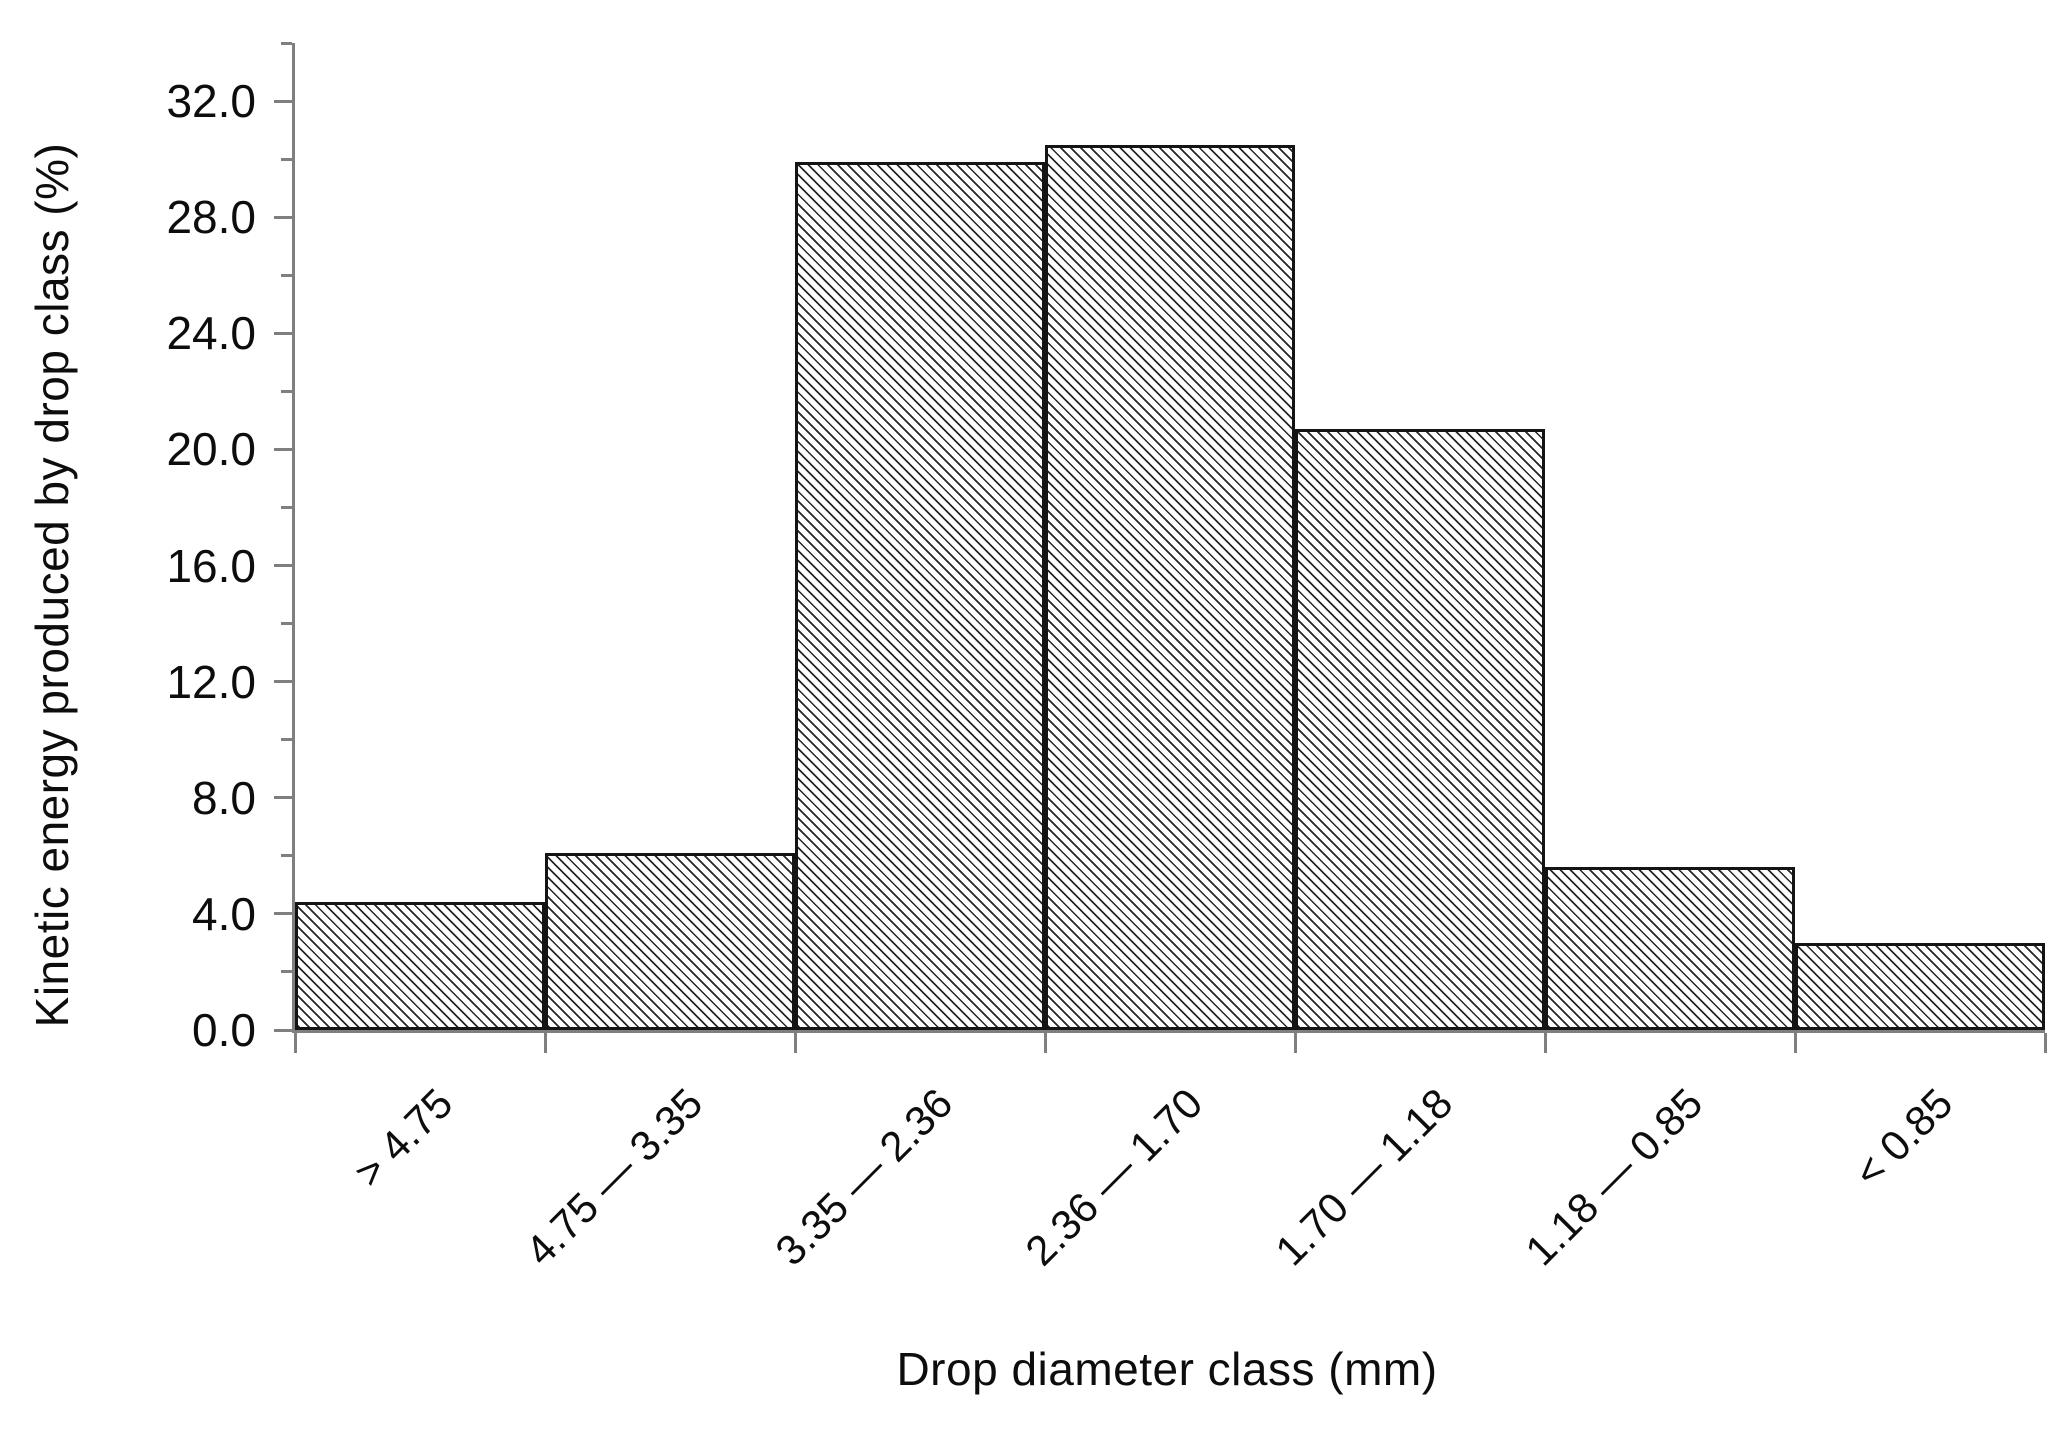 The height and width of the screenshot is (1446, 2068). Describe the element at coordinates (864, 1177) in the screenshot. I see `x-category-label: 3.35 — 2.36` at that location.